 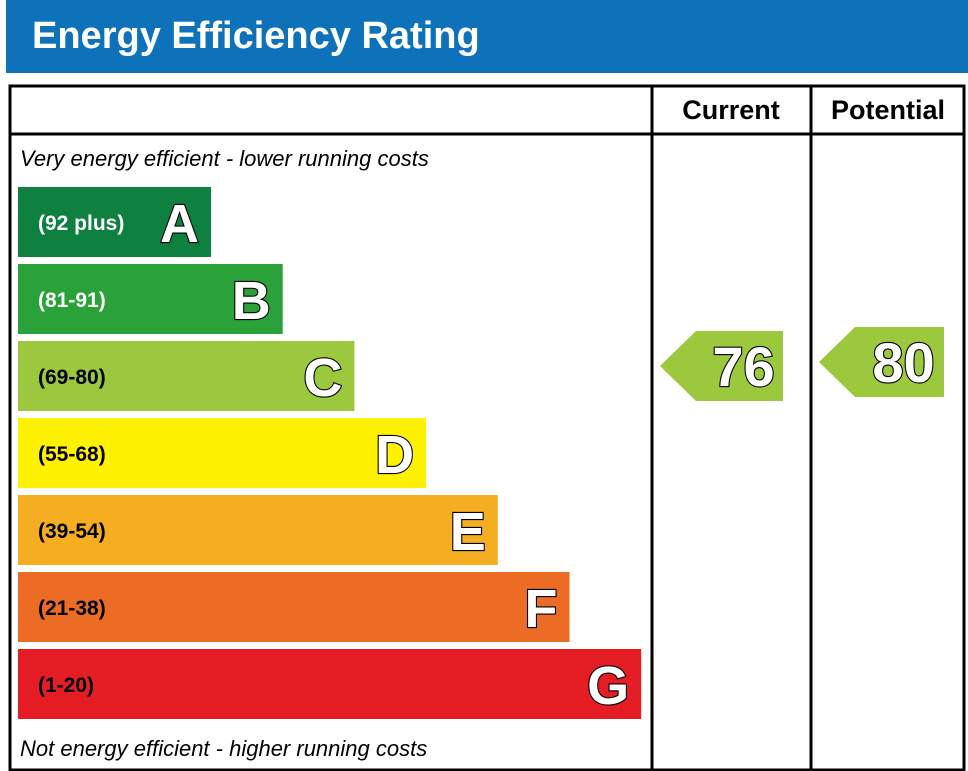 I want to click on band-e-range: (39-54), so click(x=72, y=531).